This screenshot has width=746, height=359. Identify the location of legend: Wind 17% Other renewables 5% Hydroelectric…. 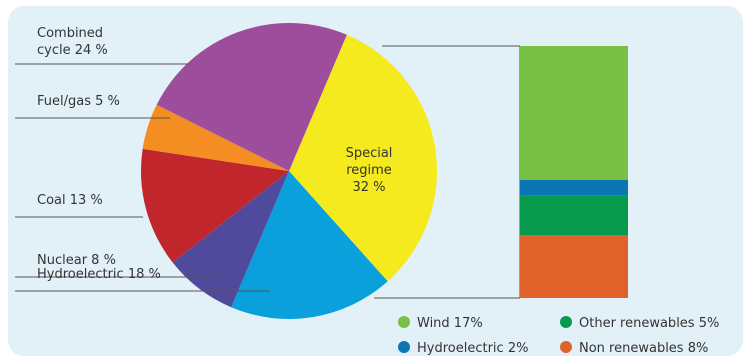
(558, 336).